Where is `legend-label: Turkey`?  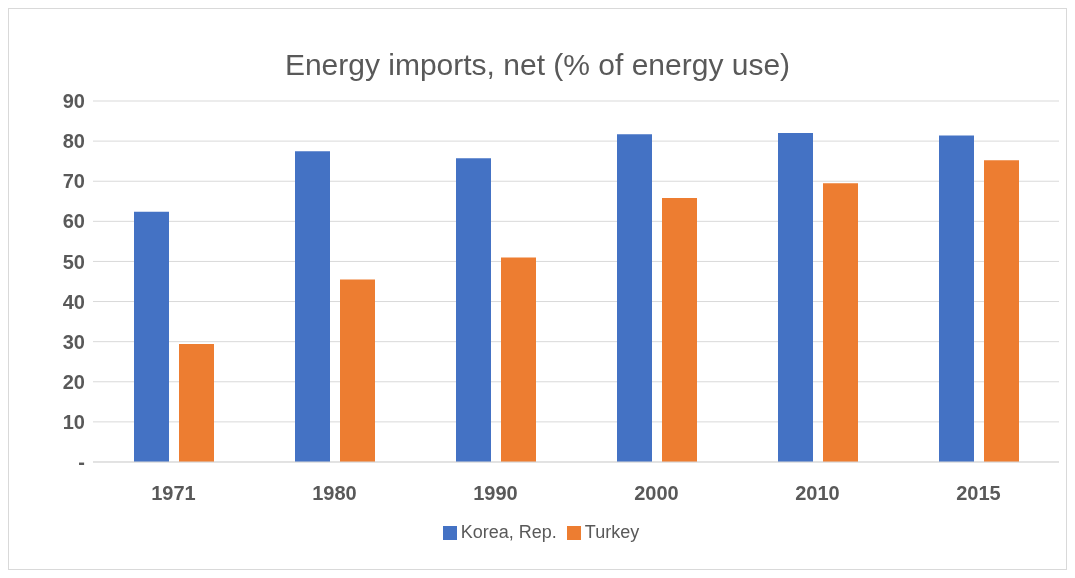
legend-label: Turkey is located at coordinates (612, 532).